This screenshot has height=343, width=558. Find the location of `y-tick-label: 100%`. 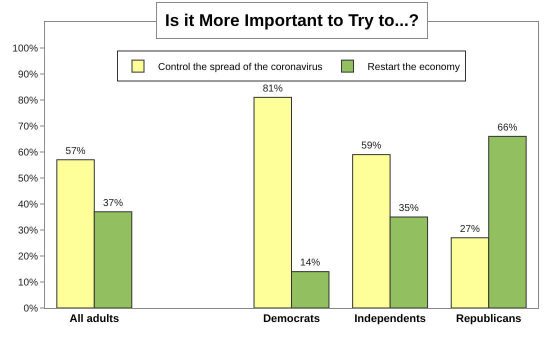

y-tick-label: 100% is located at coordinates (25, 49).